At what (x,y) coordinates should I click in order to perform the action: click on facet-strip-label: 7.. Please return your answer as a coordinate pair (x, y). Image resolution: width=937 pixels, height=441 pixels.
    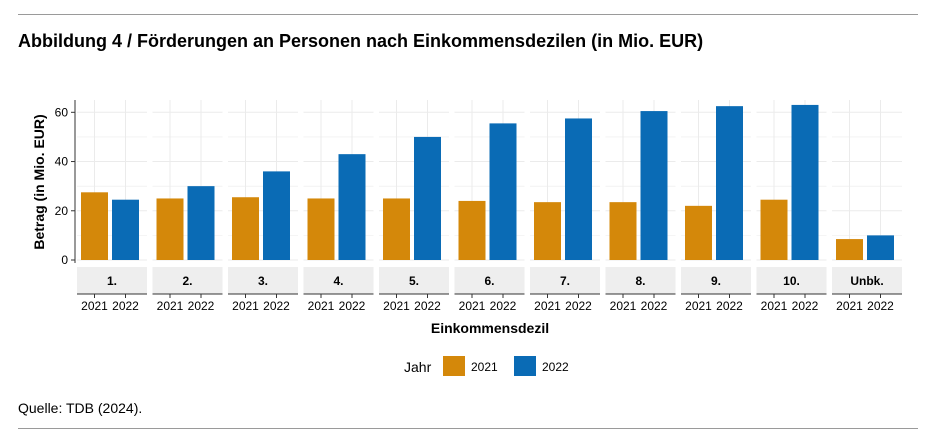
    Looking at the image, I should click on (565, 281).